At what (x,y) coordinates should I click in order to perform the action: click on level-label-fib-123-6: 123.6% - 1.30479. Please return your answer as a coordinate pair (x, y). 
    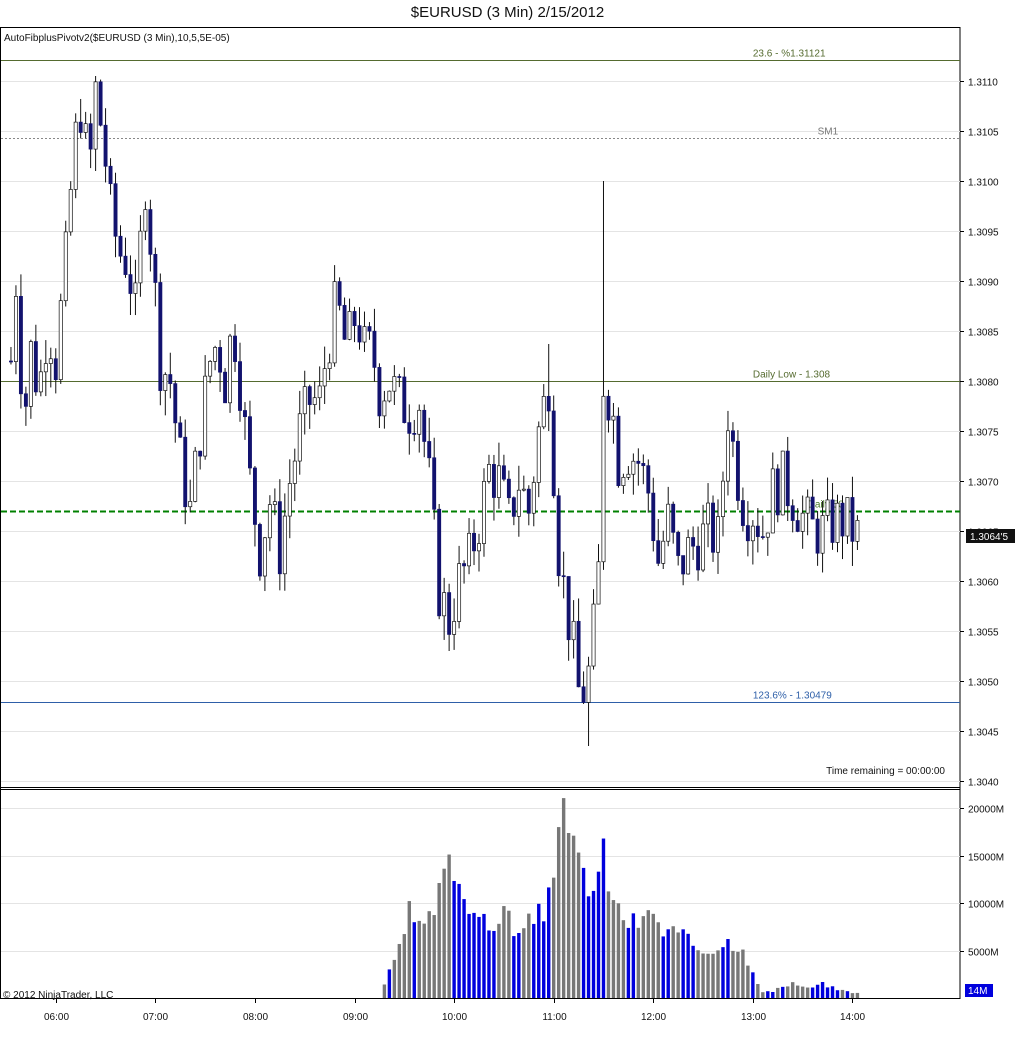
    Looking at the image, I should click on (792, 696).